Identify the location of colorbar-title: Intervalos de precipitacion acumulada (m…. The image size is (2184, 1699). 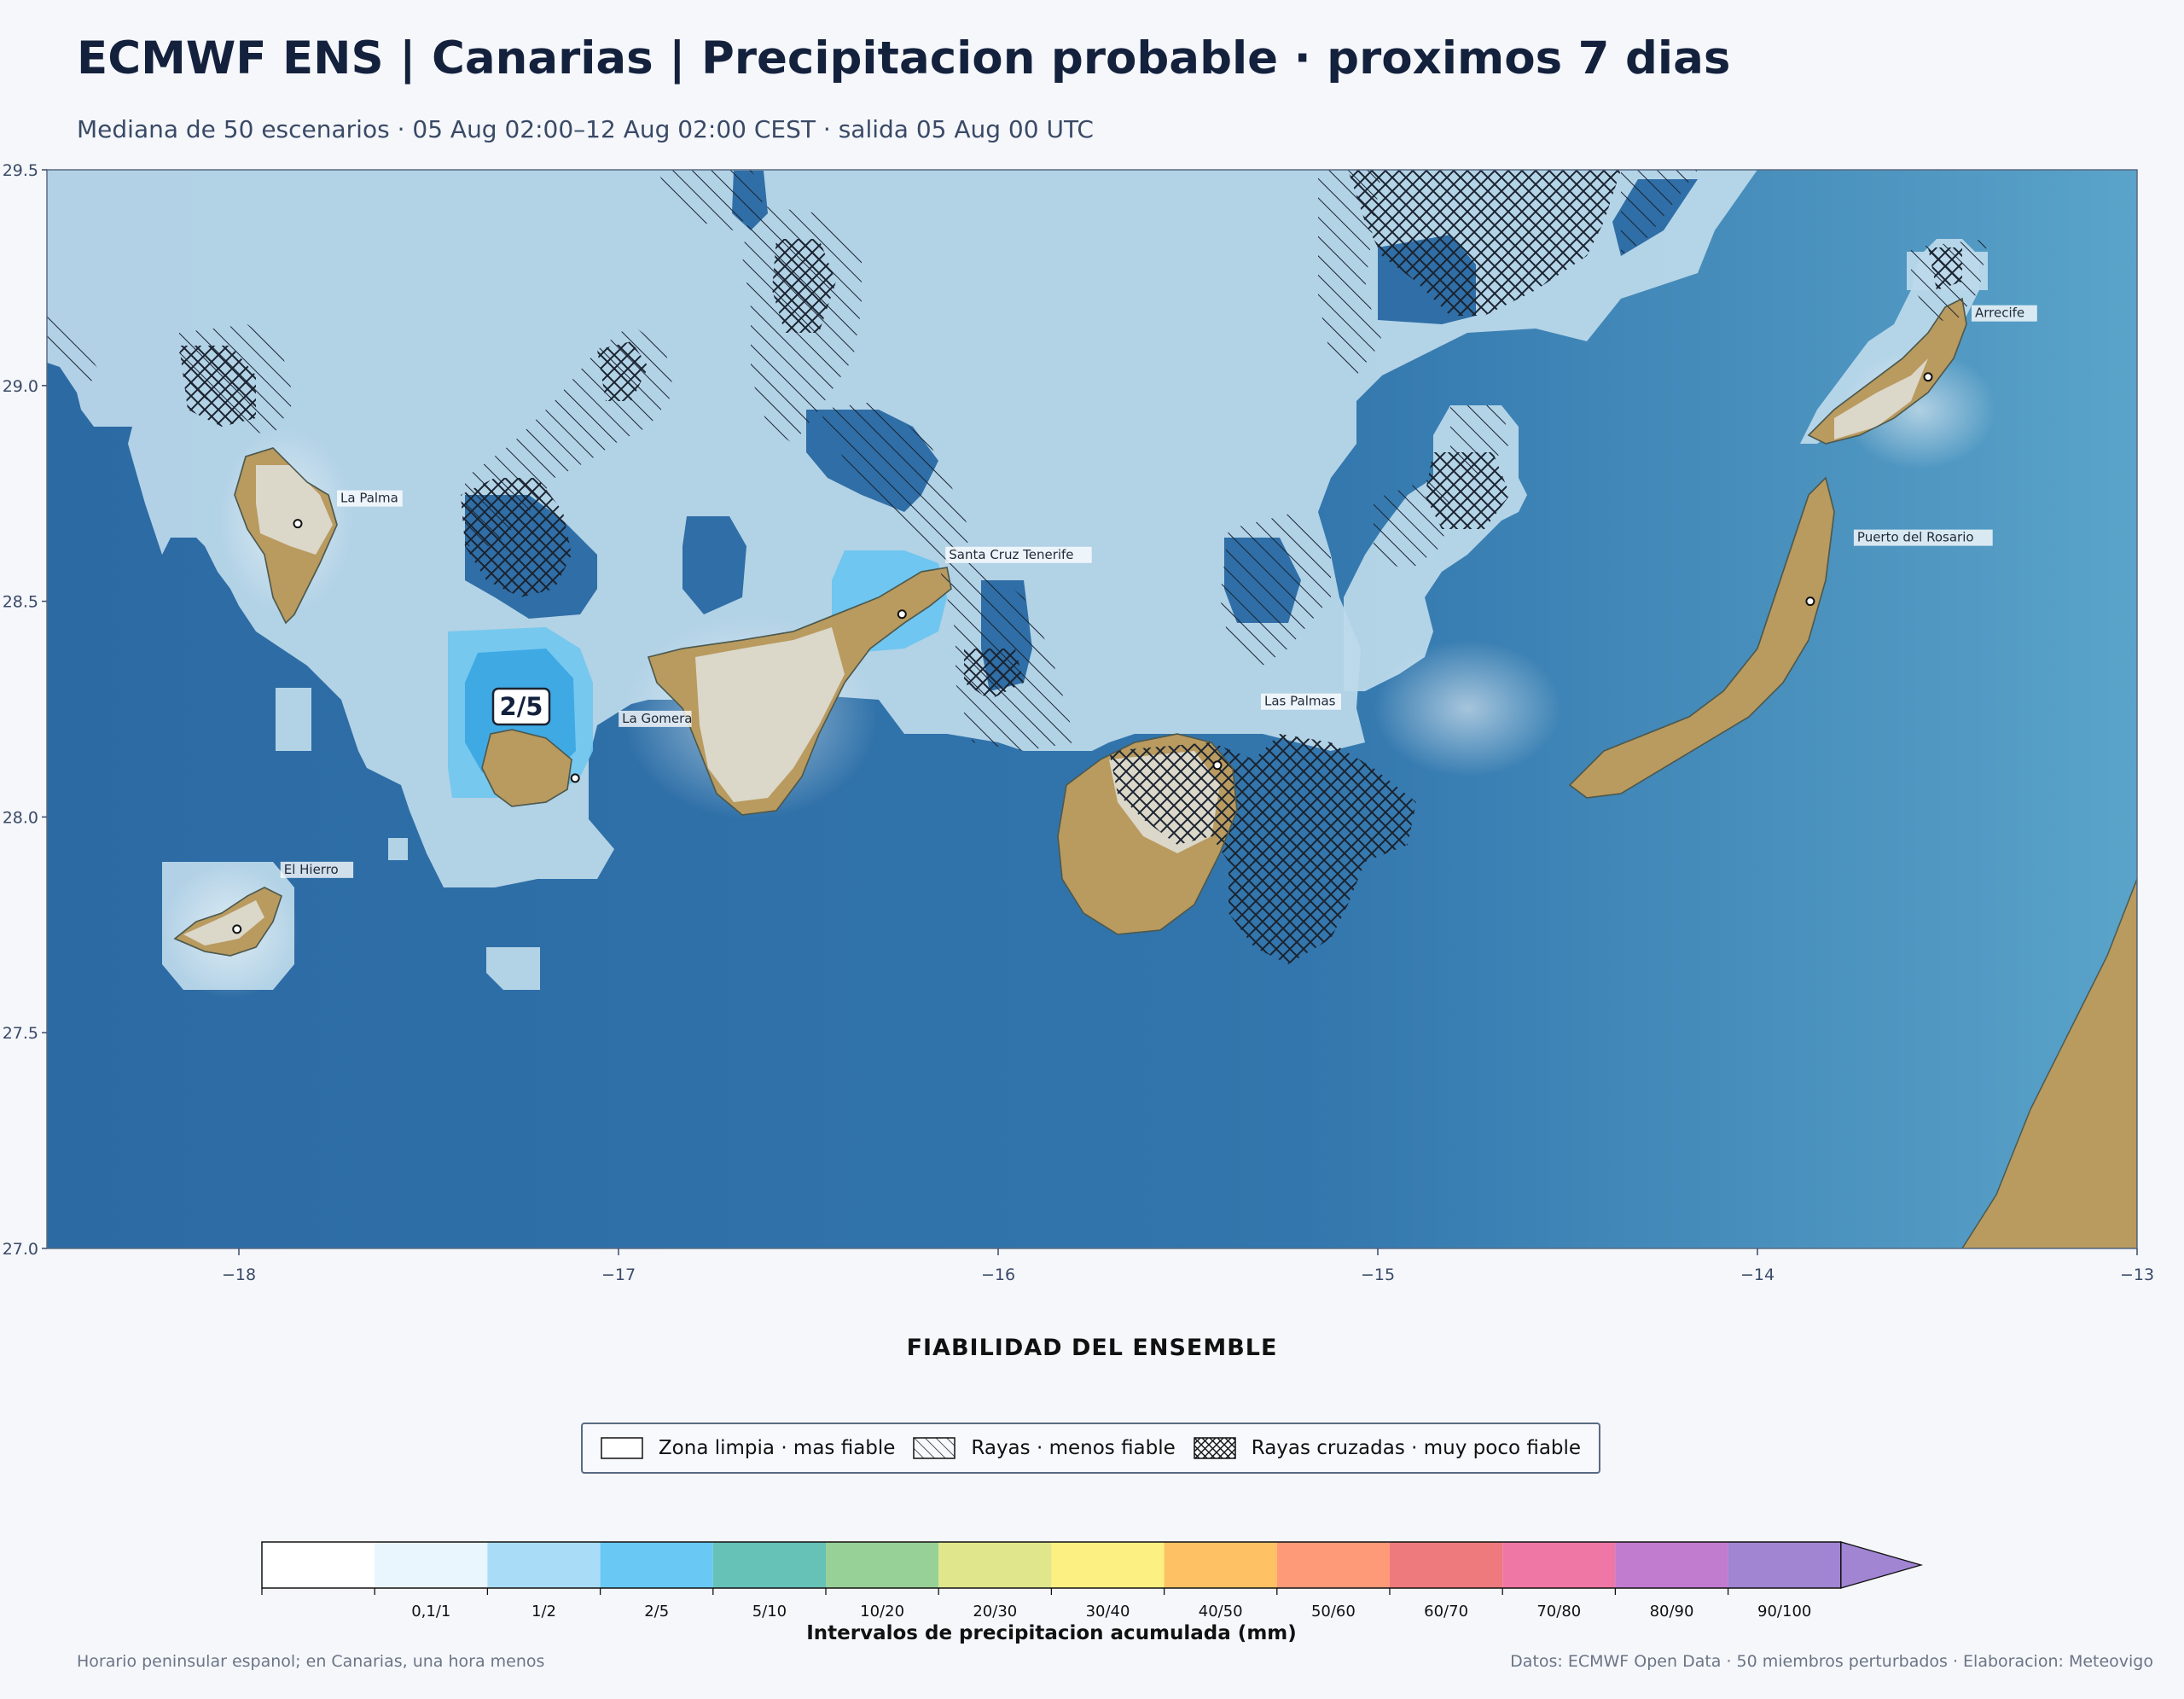
(1051, 1633).